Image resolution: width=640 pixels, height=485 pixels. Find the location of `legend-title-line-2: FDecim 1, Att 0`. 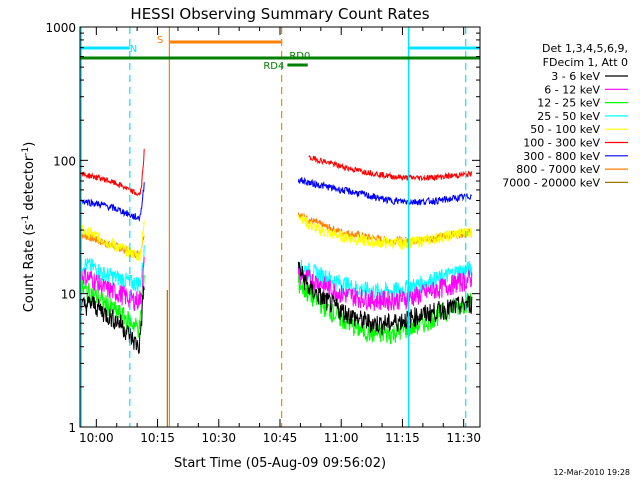

legend-title-line-2: FDecim 1, Att 0 is located at coordinates (585, 62).